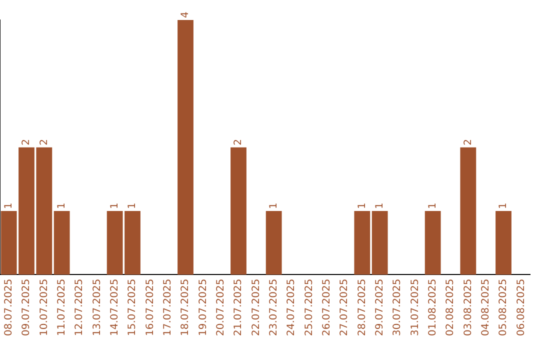 The width and height of the screenshot is (540, 340). I want to click on data-label: 4, so click(186, 15).